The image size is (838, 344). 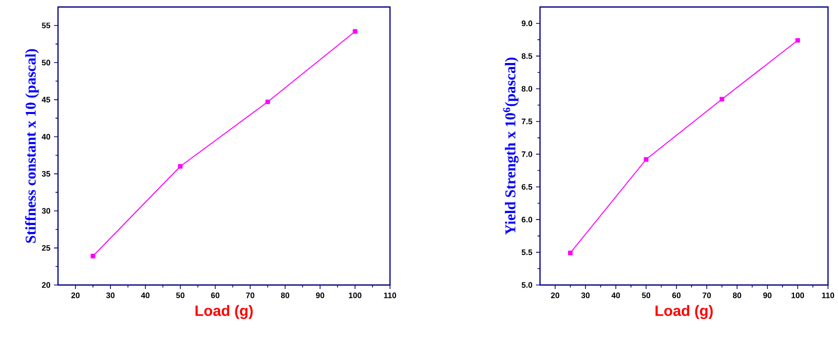 What do you see at coordinates (511, 146) in the screenshot?
I see `y-axis-title: Yield Strength x 10$^{6}$(pascal)` at bounding box center [511, 146].